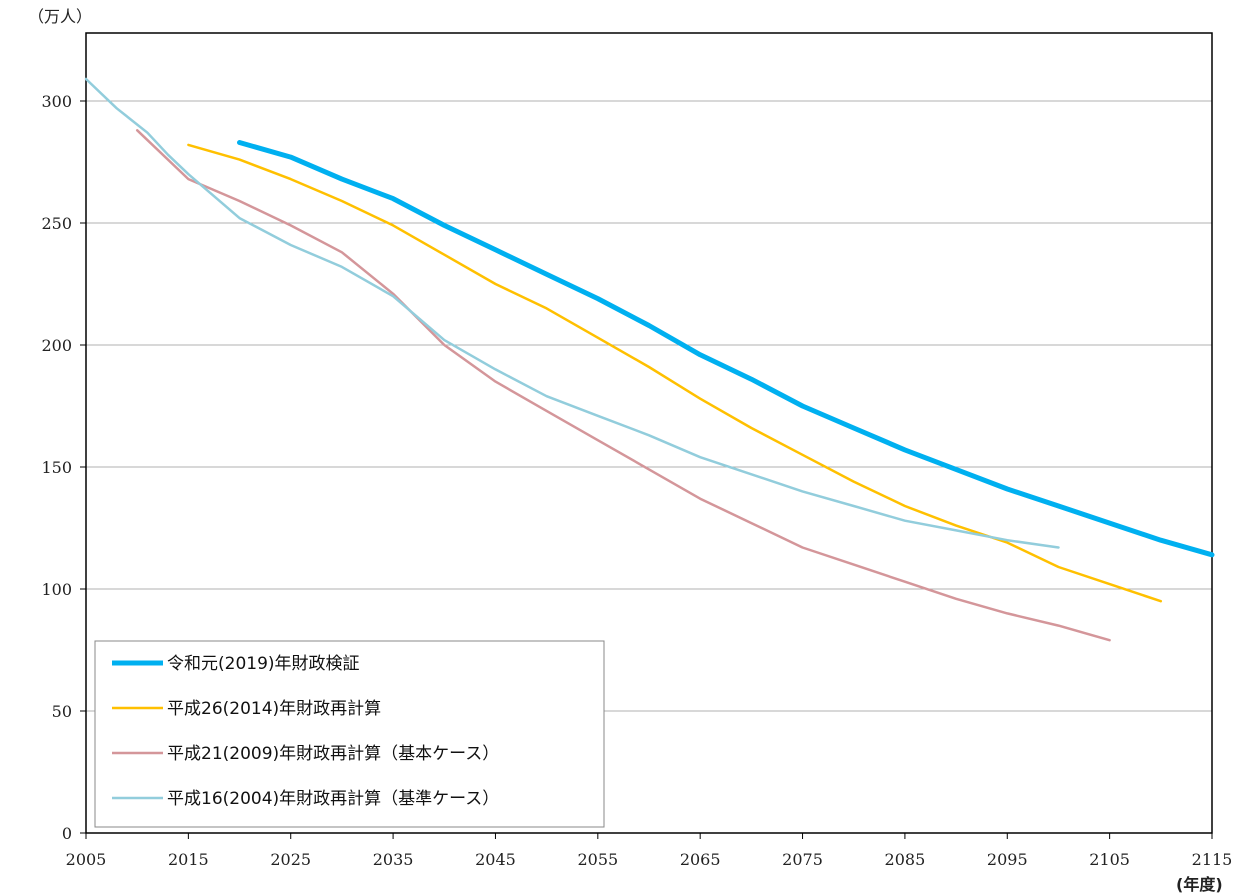 The image size is (1248, 894). What do you see at coordinates (1007, 859) in the screenshot?
I see `x-tick-label: 2095` at bounding box center [1007, 859].